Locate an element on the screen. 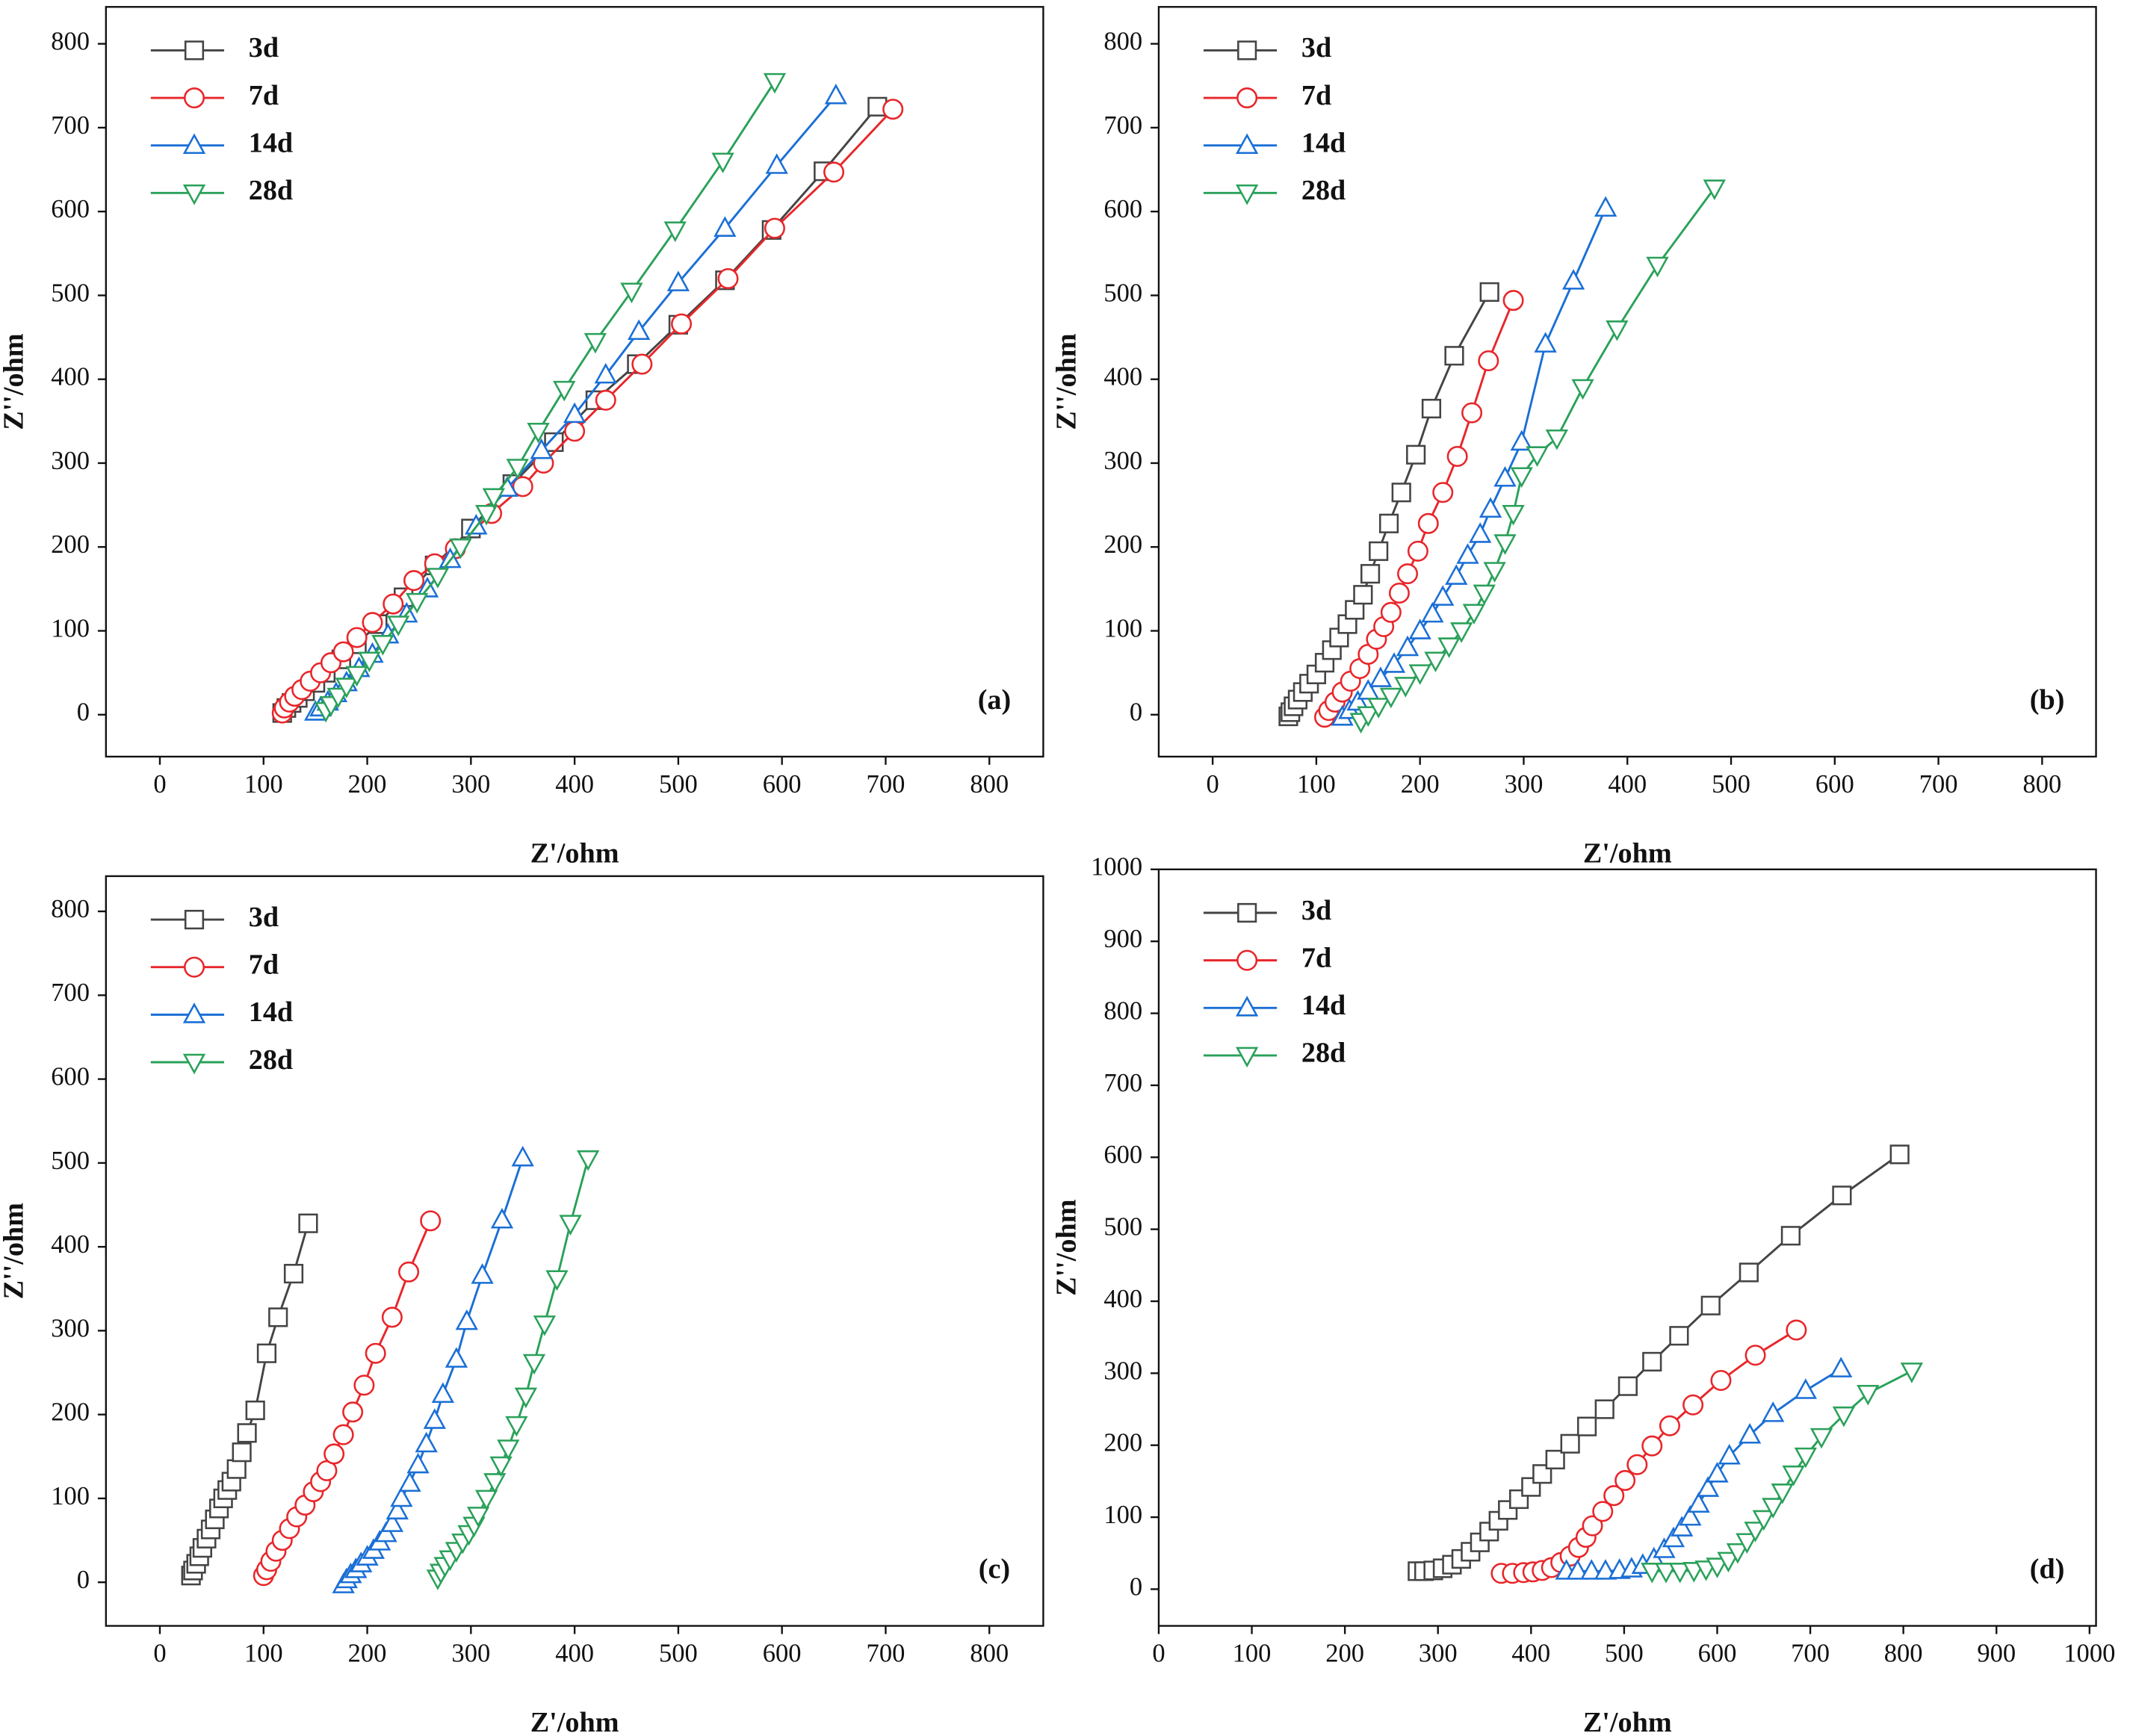  legend-label: 3d is located at coordinates (264, 47).